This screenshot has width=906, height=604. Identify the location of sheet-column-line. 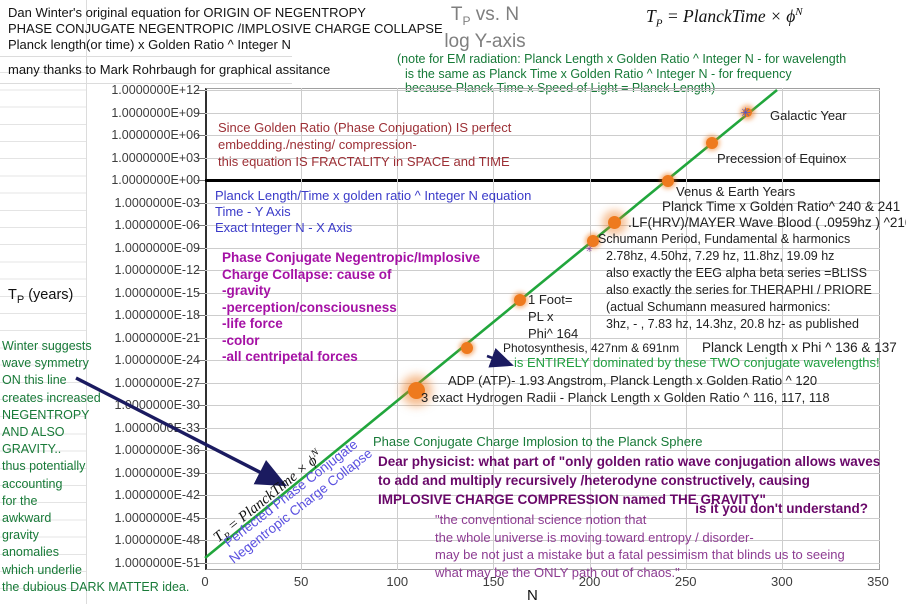
(86, 302).